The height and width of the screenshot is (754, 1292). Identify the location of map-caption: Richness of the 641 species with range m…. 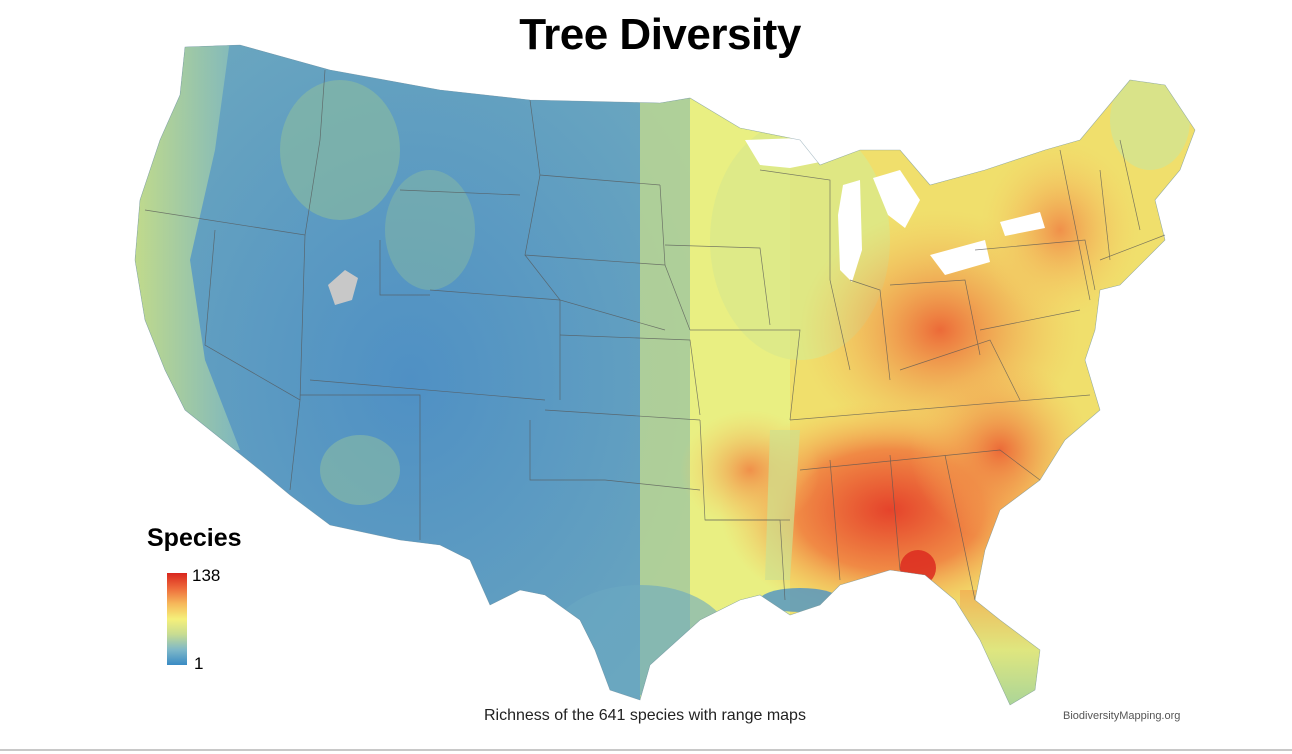
(645, 715).